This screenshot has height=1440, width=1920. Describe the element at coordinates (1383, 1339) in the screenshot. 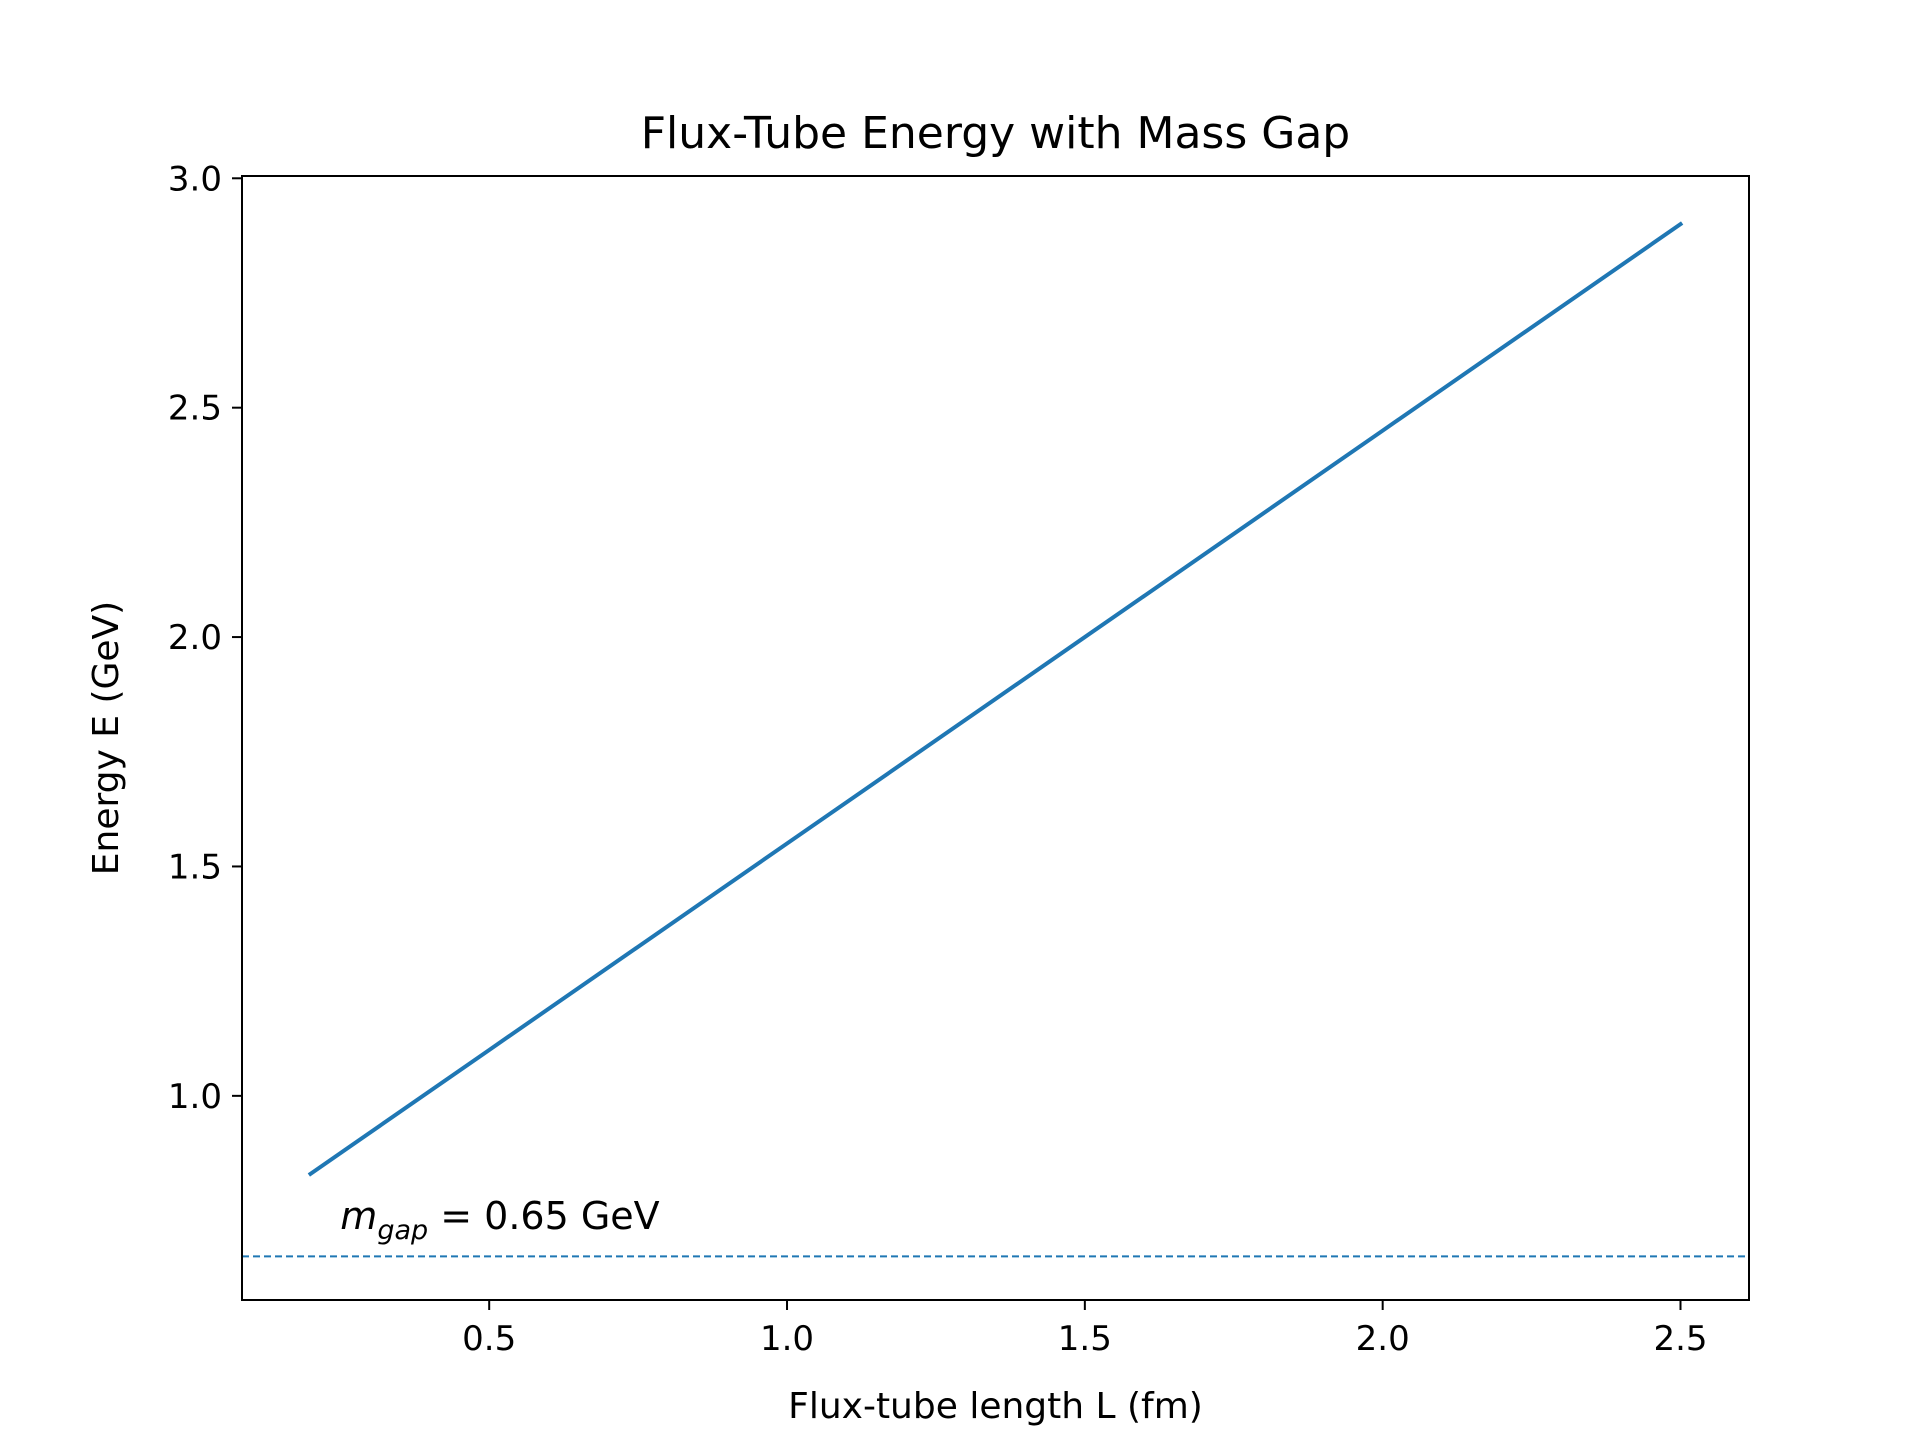

I see `x-tick-label: 2.0` at that location.